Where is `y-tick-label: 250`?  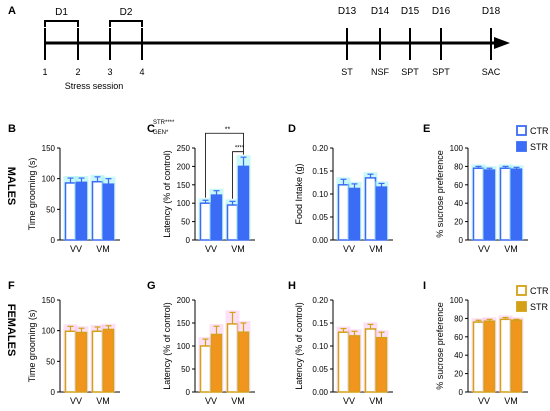 y-tick-label: 250 is located at coordinates (184, 148).